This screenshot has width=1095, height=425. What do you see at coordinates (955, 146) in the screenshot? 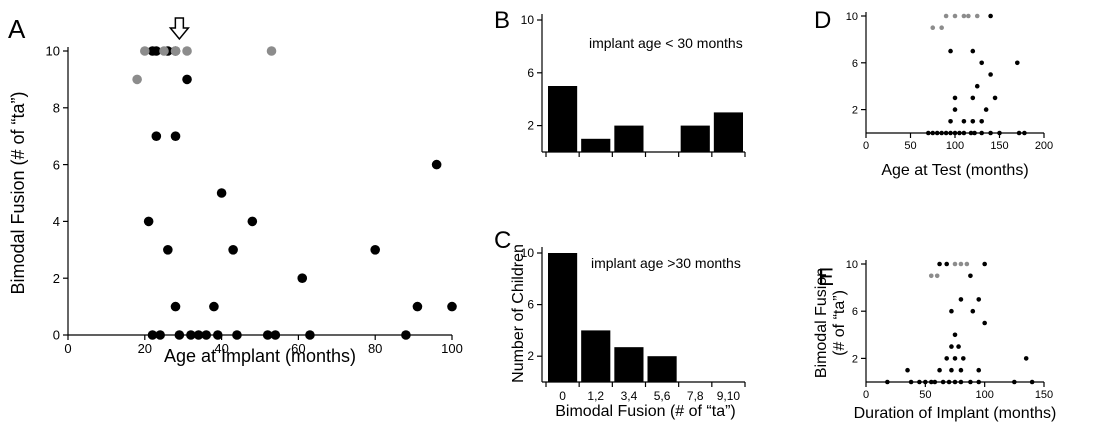
I see `panel-d-x-tick-label: 100` at bounding box center [955, 146].